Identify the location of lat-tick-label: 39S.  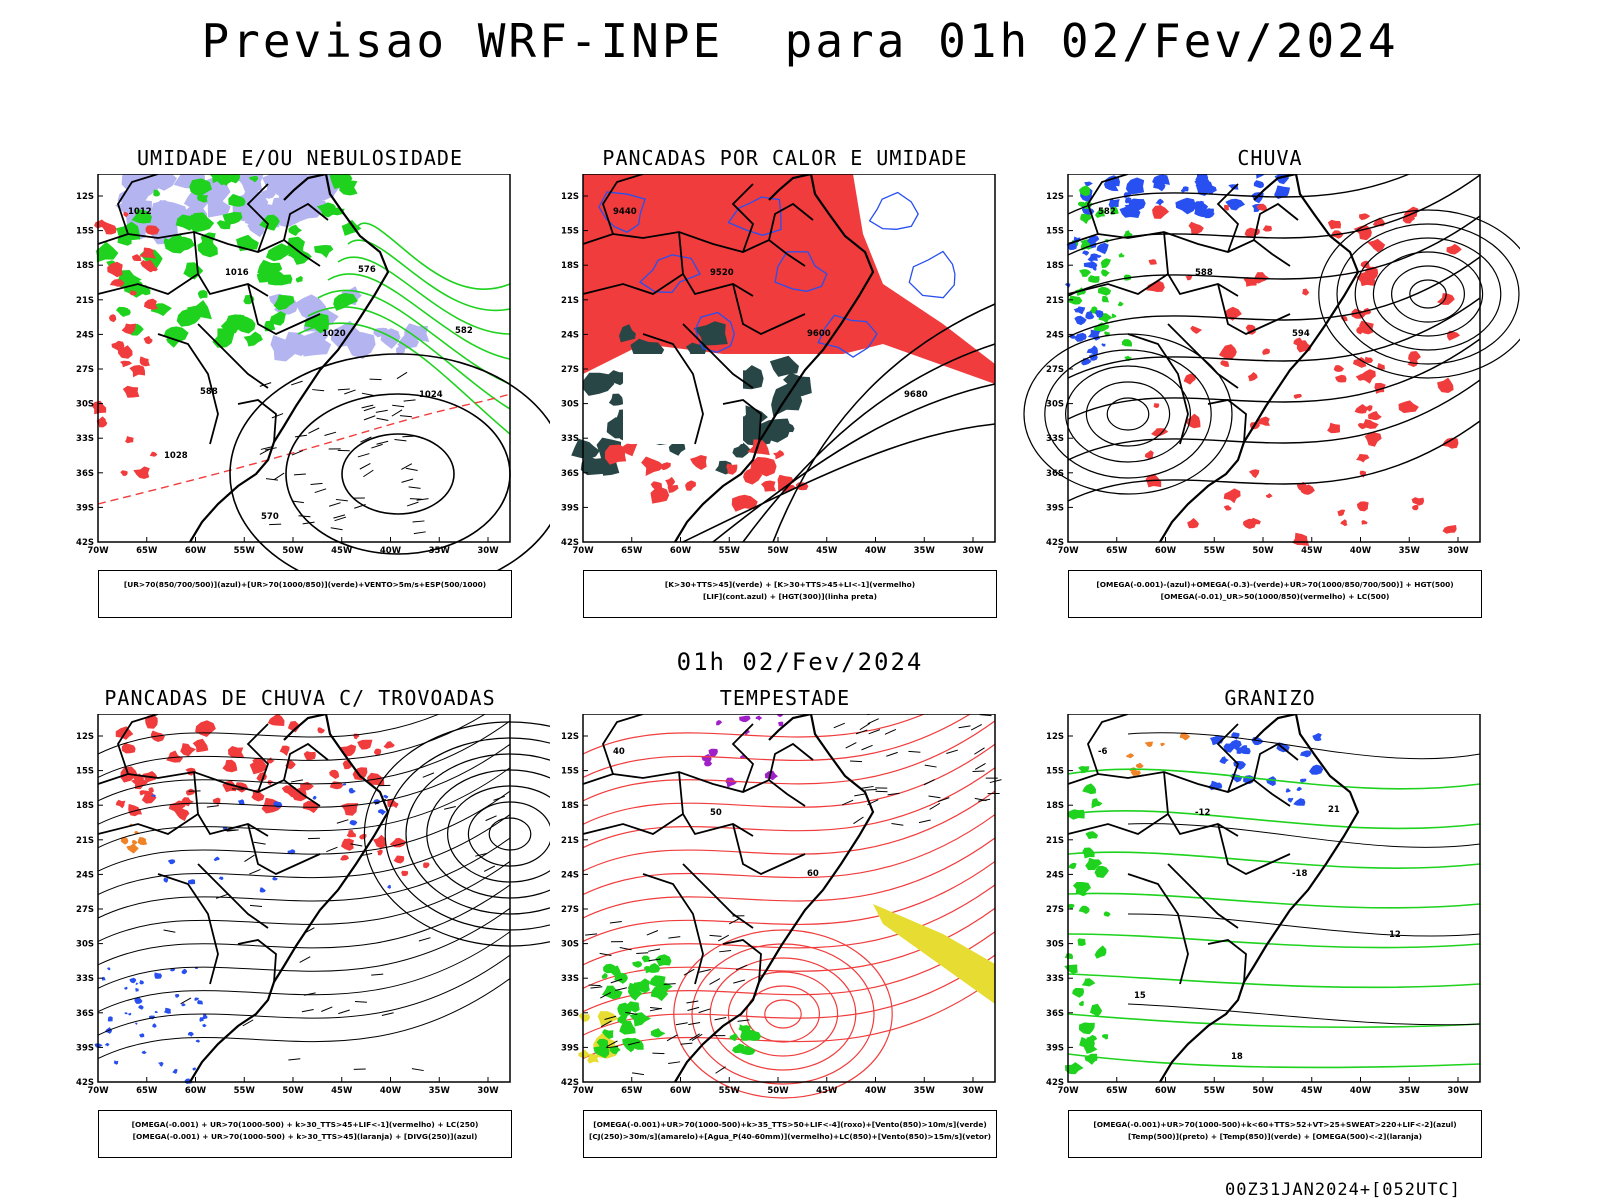
(570, 1048).